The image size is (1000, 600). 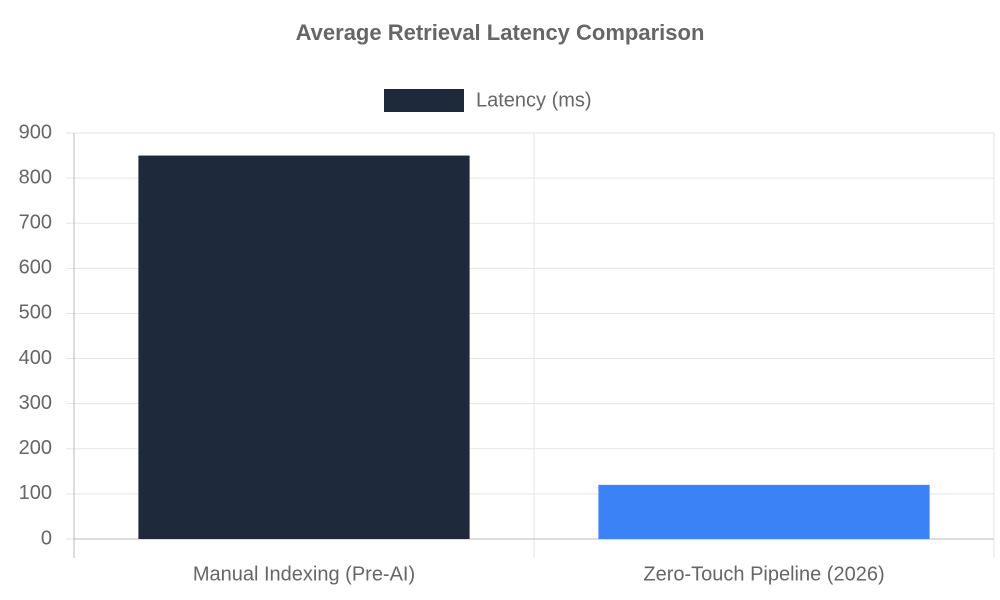 What do you see at coordinates (35, 403) in the screenshot?
I see `y-tick-label: 300` at bounding box center [35, 403].